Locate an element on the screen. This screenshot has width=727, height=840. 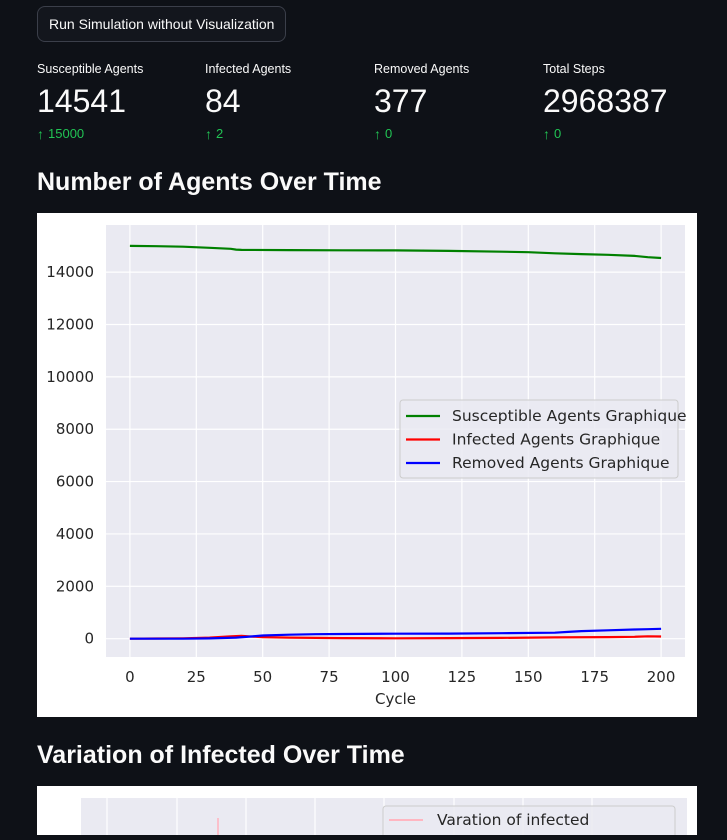
metric-susceptible: Susceptible Agents 14541 ↑ 15000 is located at coordinates (117, 101).